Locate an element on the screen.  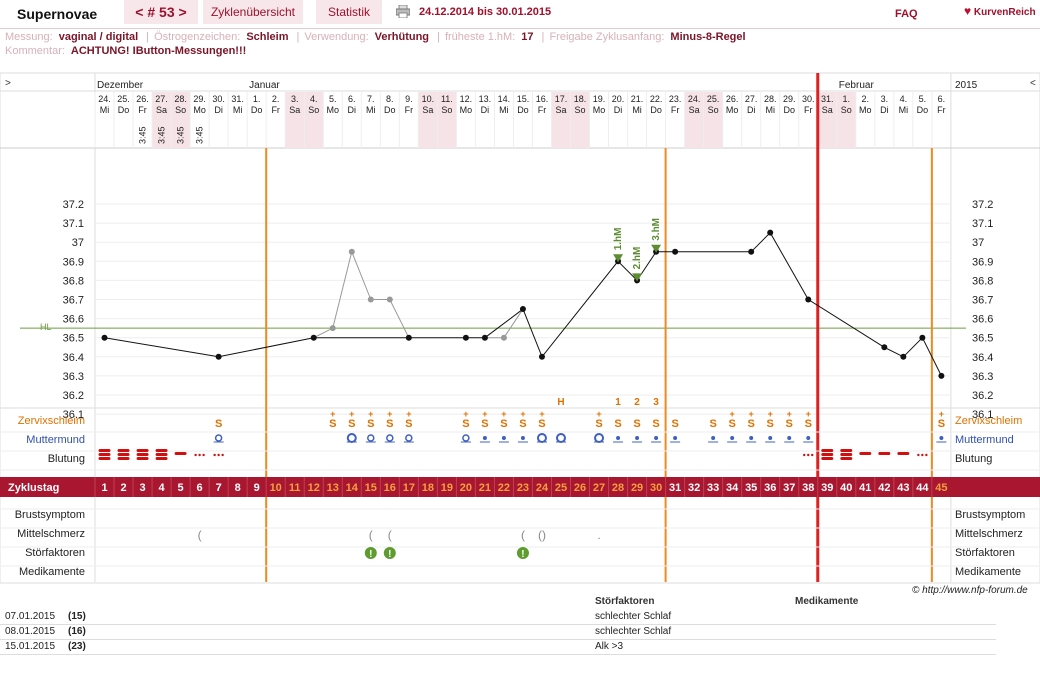
peak-count: 1 is located at coordinates (618, 402).